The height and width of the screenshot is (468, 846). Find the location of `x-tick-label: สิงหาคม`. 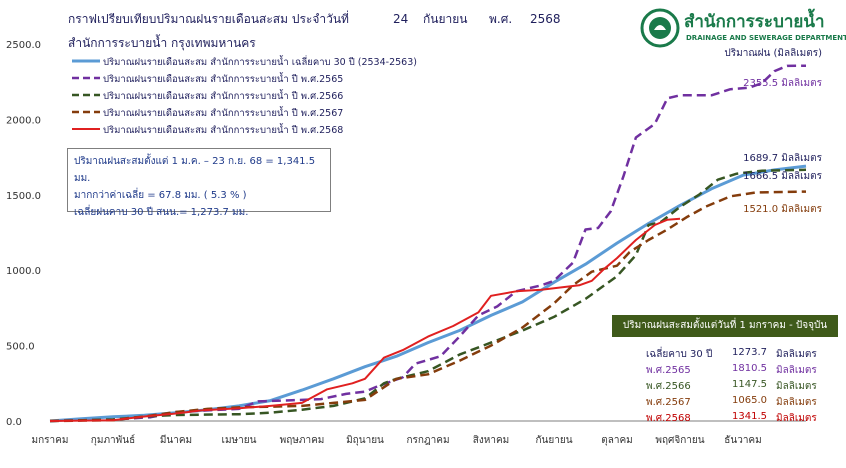

x-tick-label: สิงหาคม is located at coordinates (491, 440).